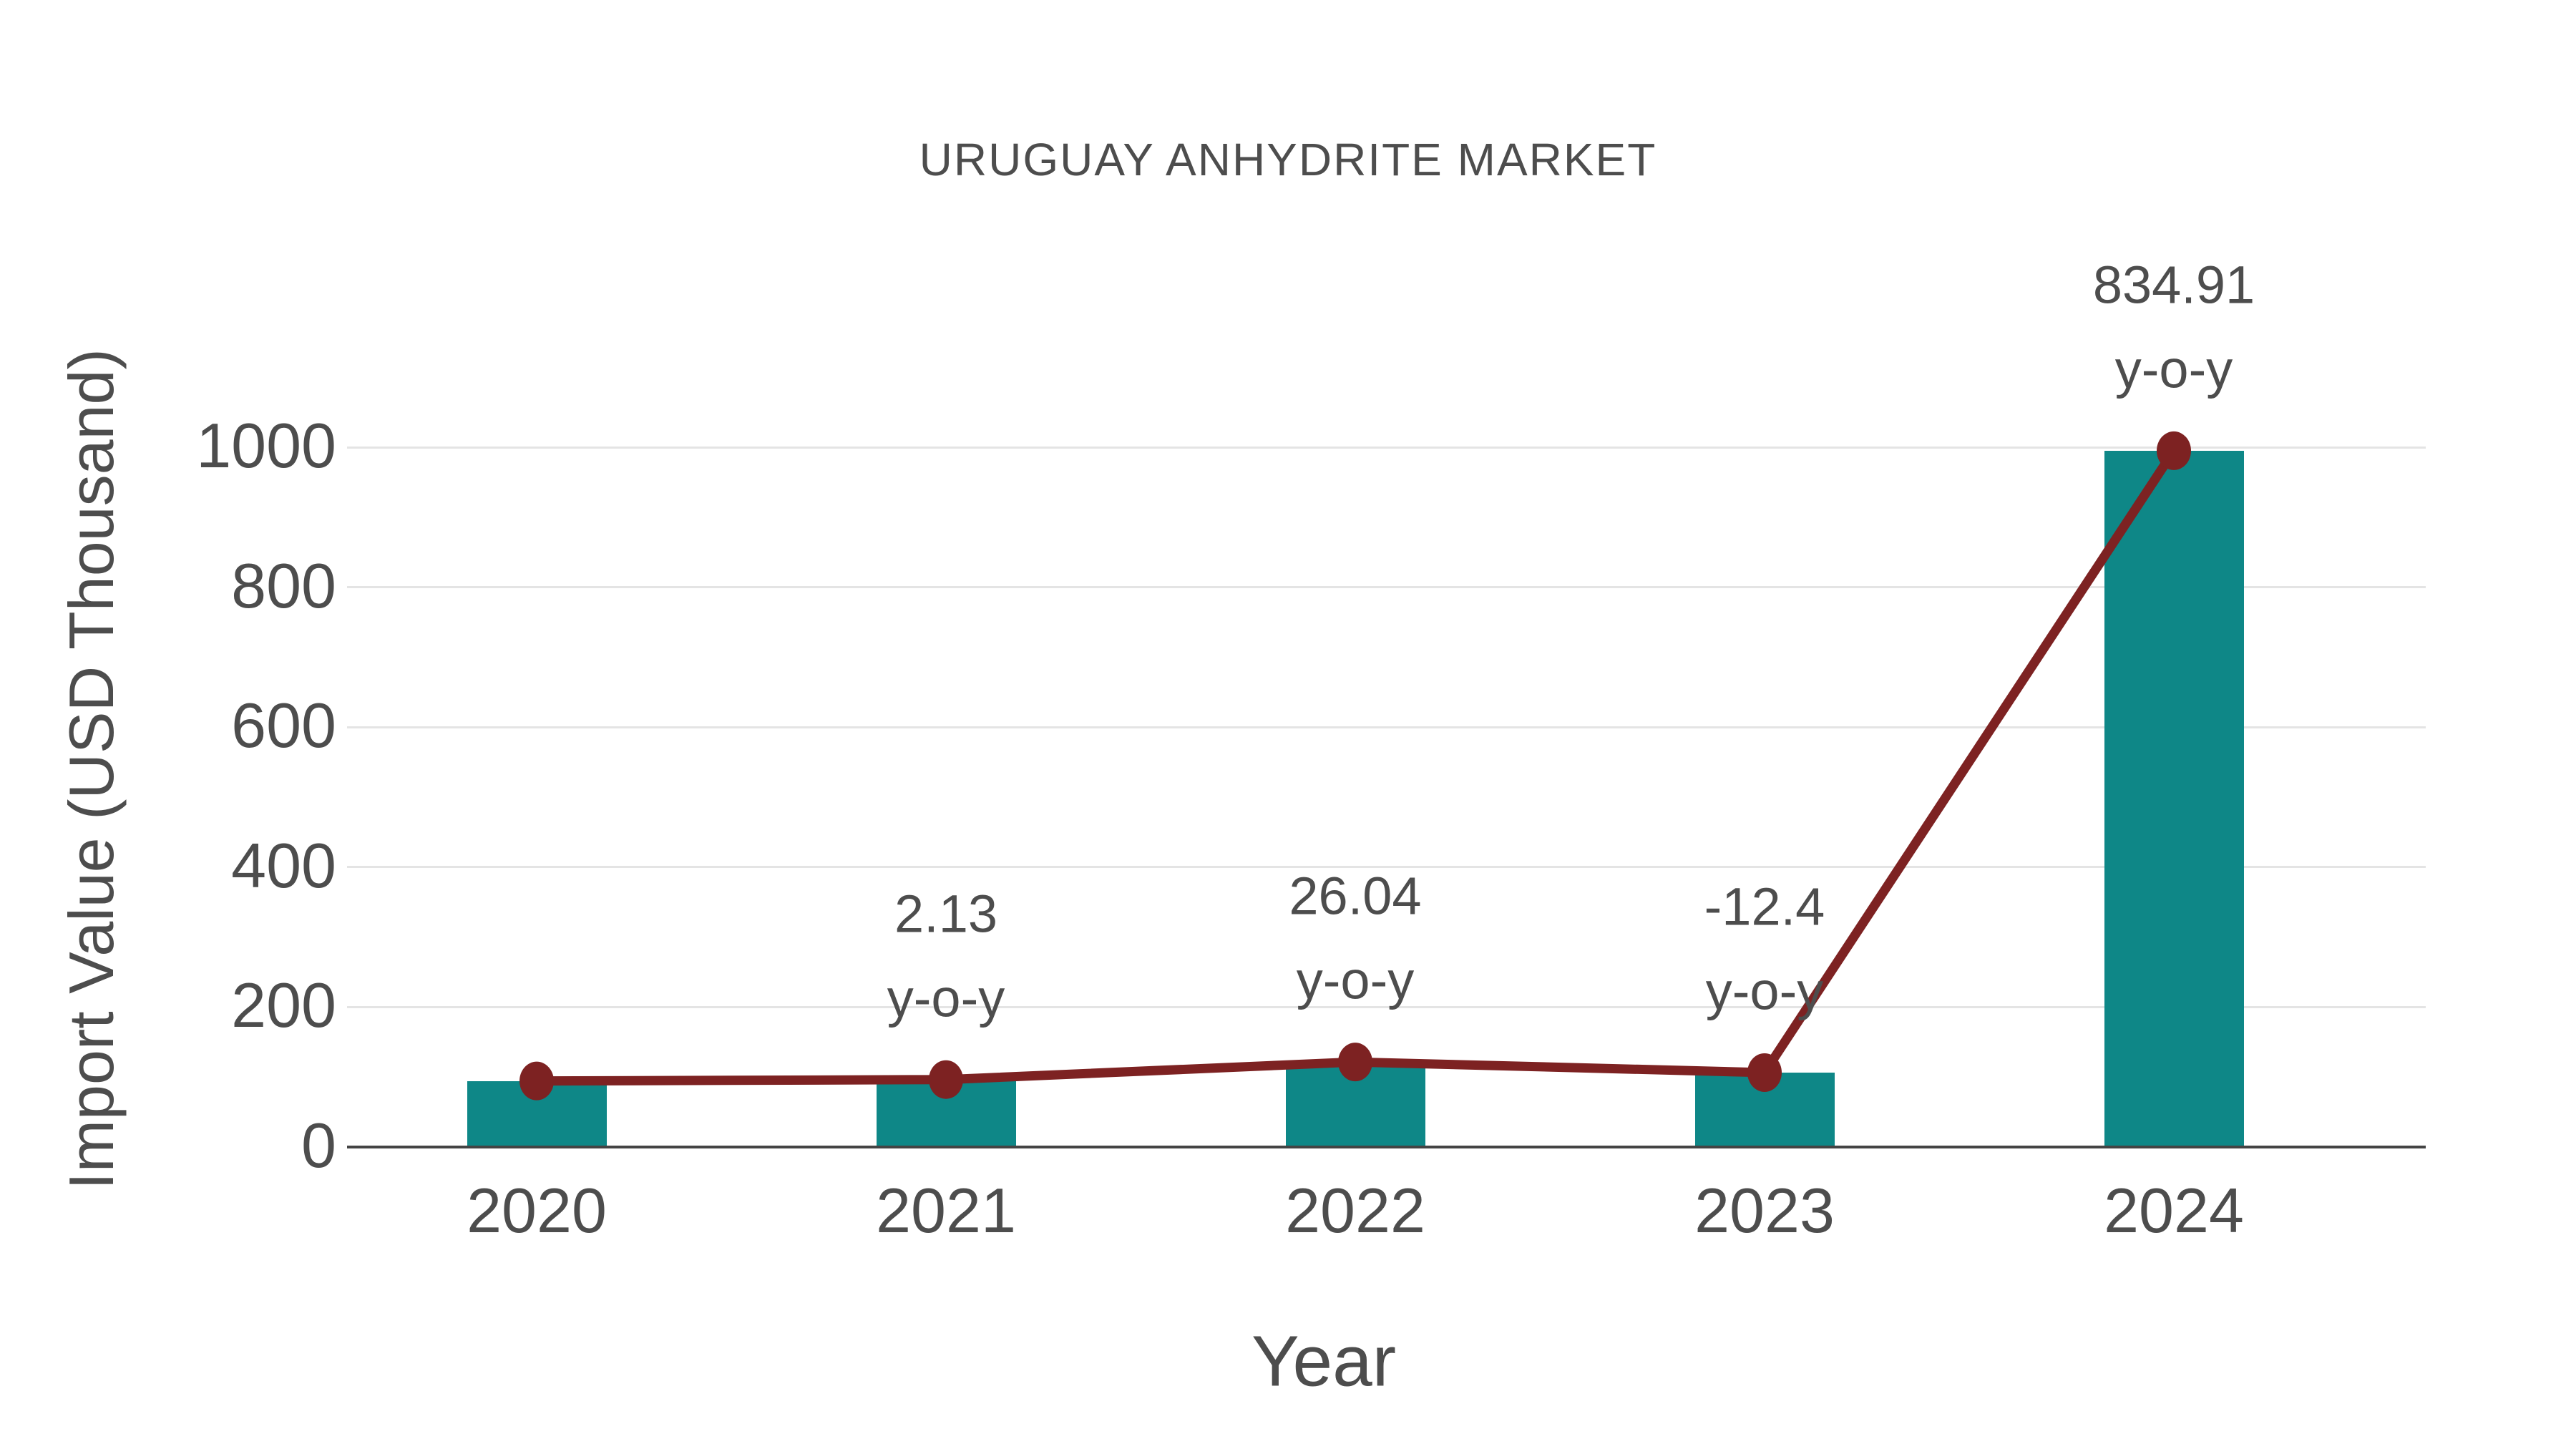  Describe the element at coordinates (1355, 980) in the screenshot. I see `annotation-2022-label: y-o-y` at that location.